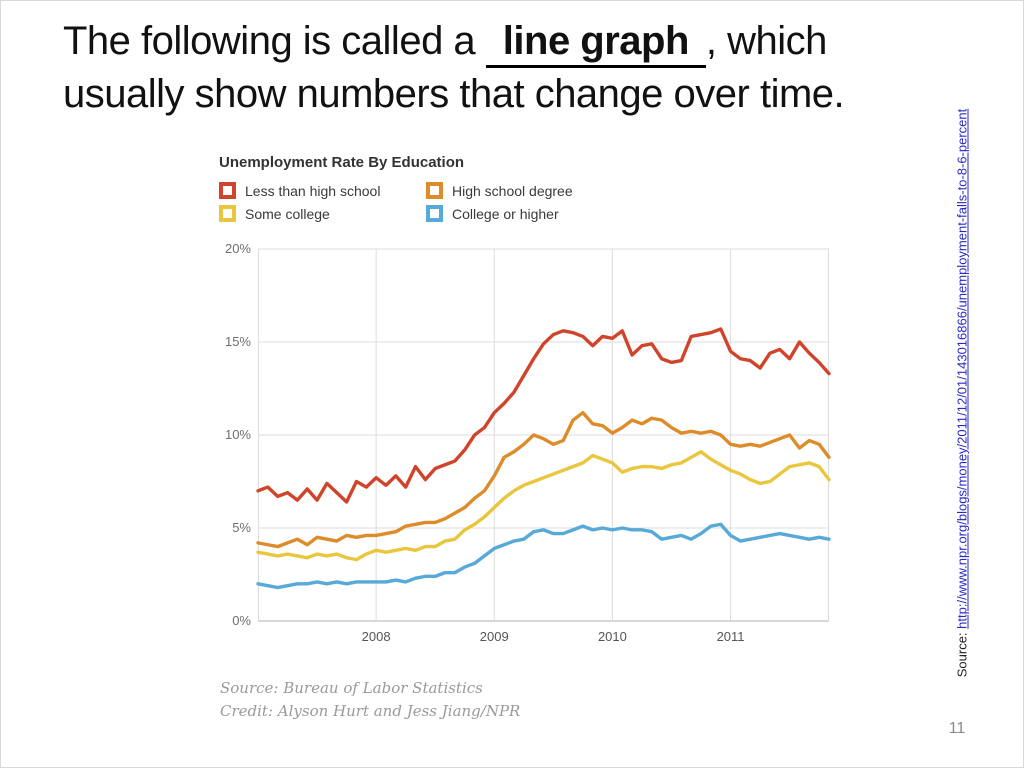  What do you see at coordinates (237, 434) in the screenshot?
I see `y-axis-label: 10%` at bounding box center [237, 434].